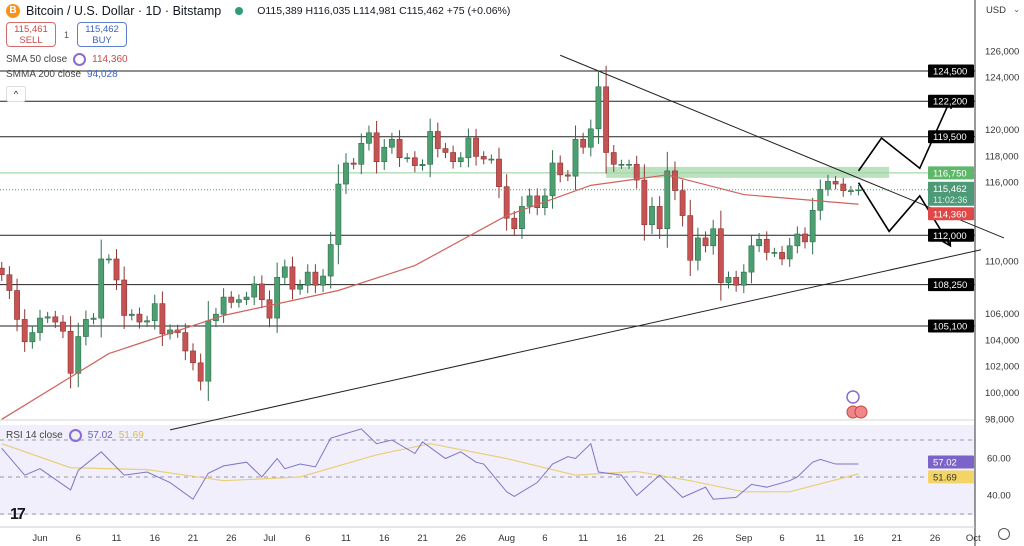 This screenshot has height=546, width=1024. Describe the element at coordinates (748, 172) in the screenshot. I see `support-zone-rect` at that location.